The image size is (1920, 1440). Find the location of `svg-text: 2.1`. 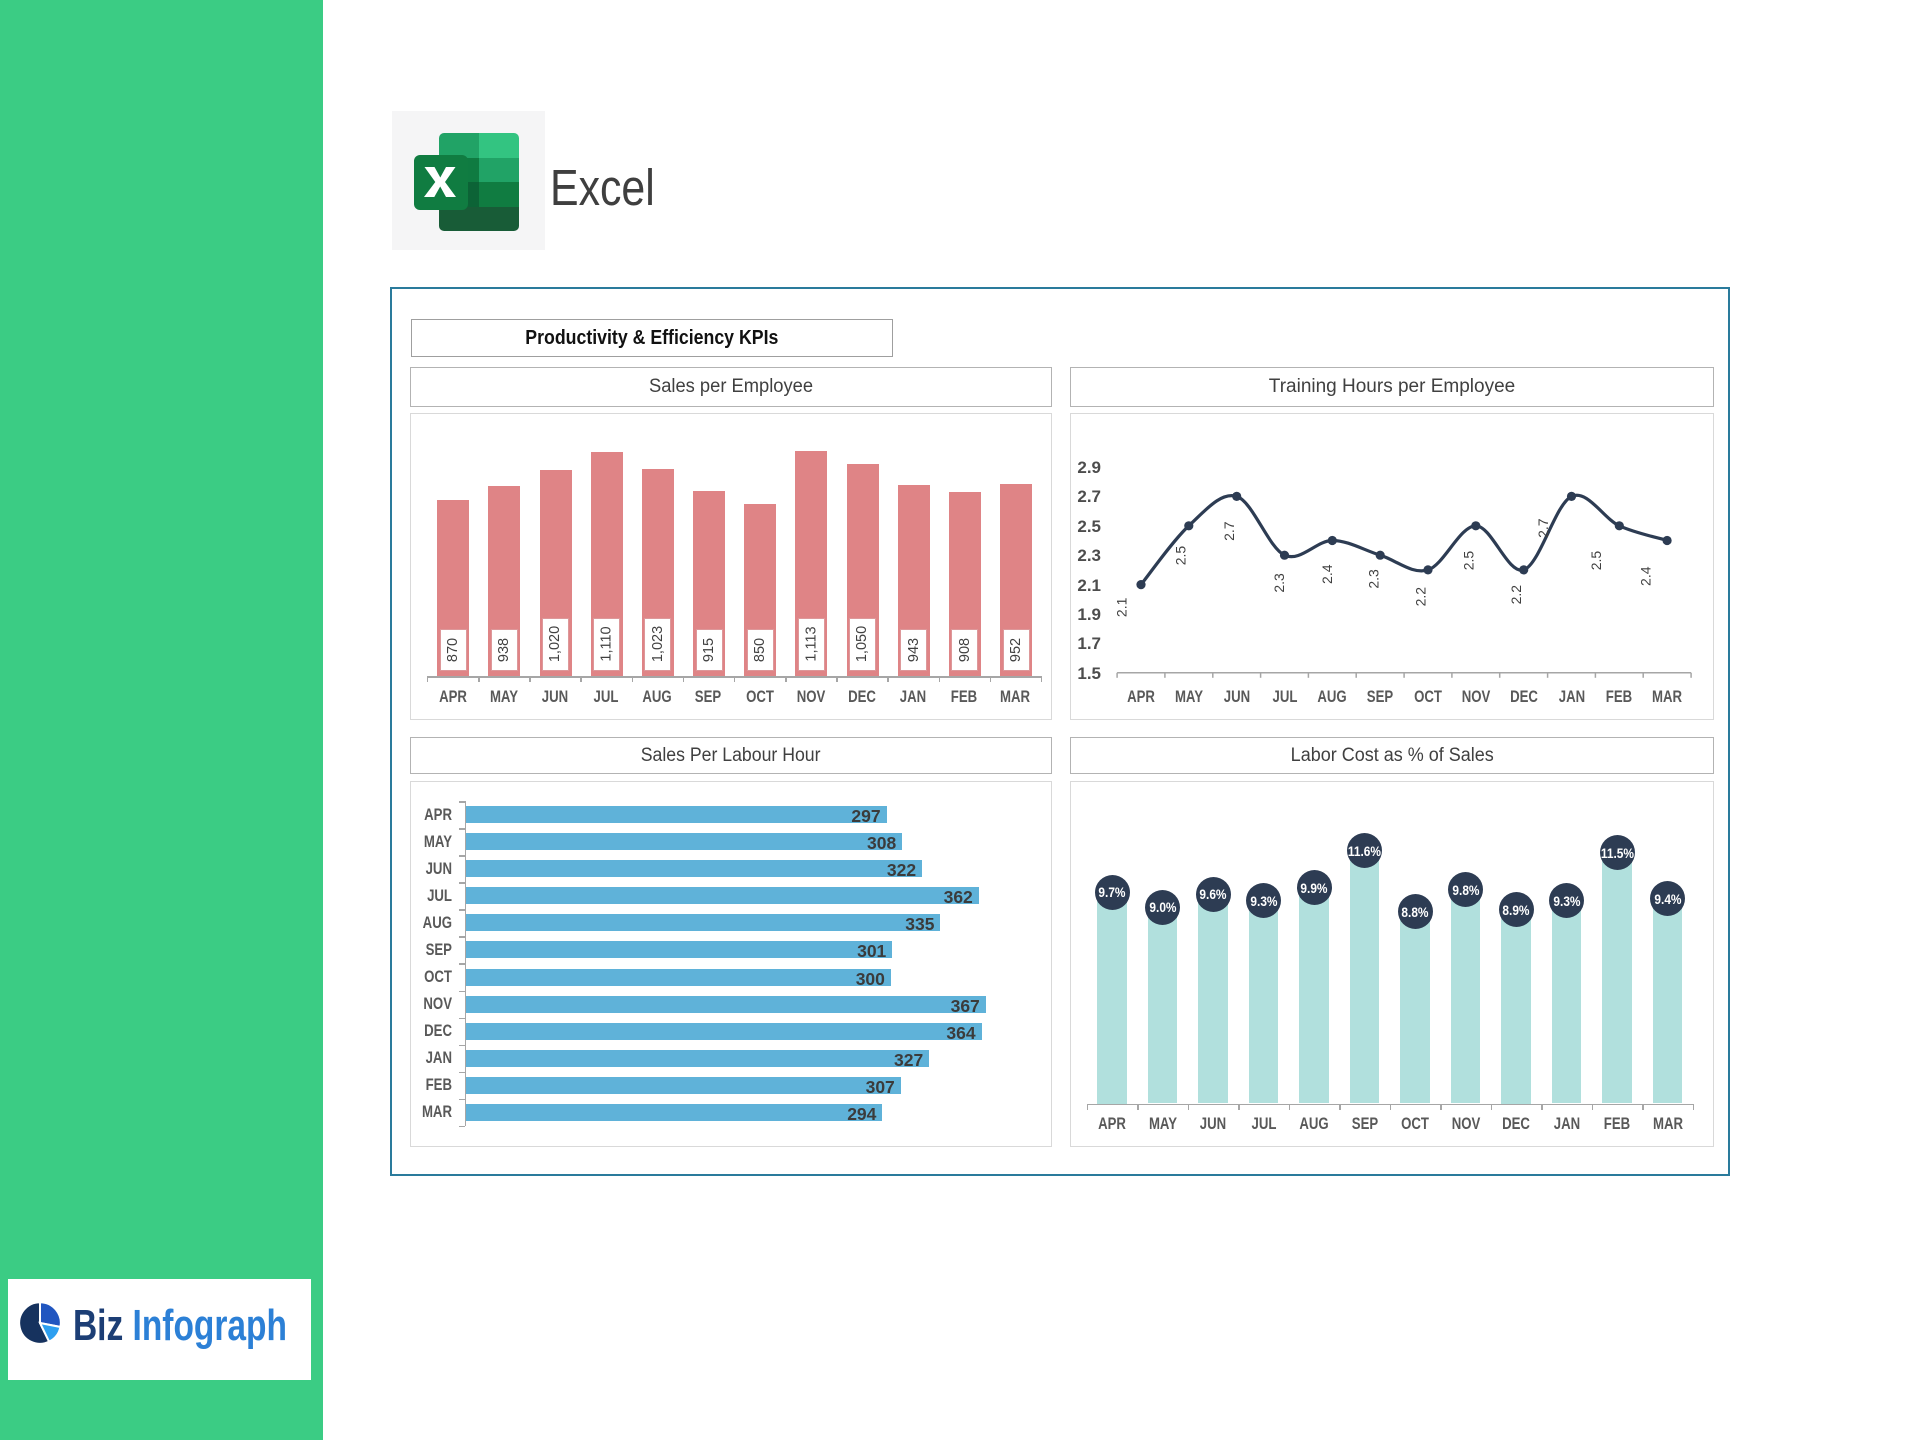

svg-text: 2.1 is located at coordinates (1122, 607).